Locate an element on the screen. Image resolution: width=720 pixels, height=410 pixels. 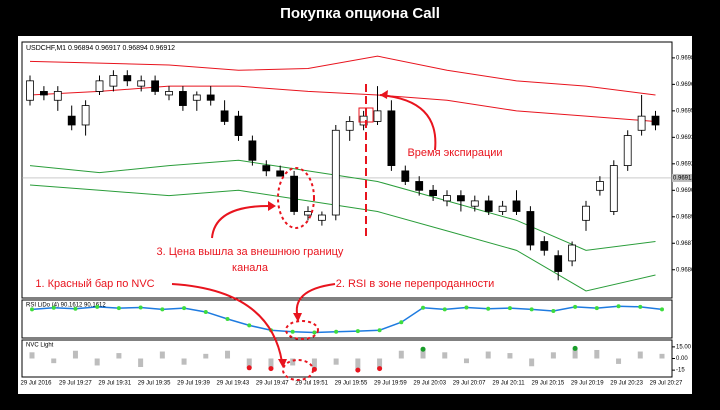
x-tick-label: 29 Jul 20:19 is located at coordinates (587, 384).